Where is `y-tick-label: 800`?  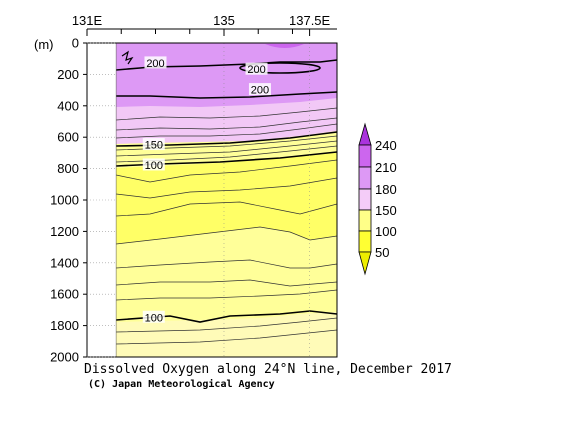
y-tick-label: 800 is located at coordinates (68, 168).